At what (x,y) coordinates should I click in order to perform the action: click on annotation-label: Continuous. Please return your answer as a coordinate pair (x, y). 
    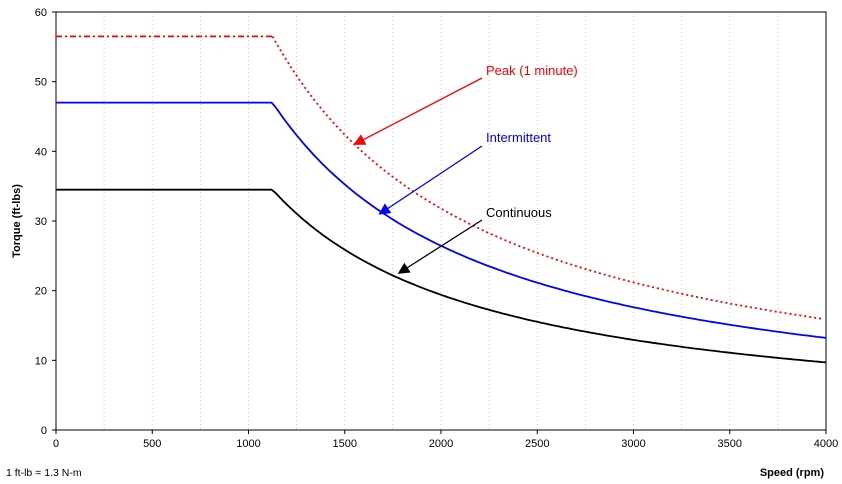
    Looking at the image, I should click on (519, 212).